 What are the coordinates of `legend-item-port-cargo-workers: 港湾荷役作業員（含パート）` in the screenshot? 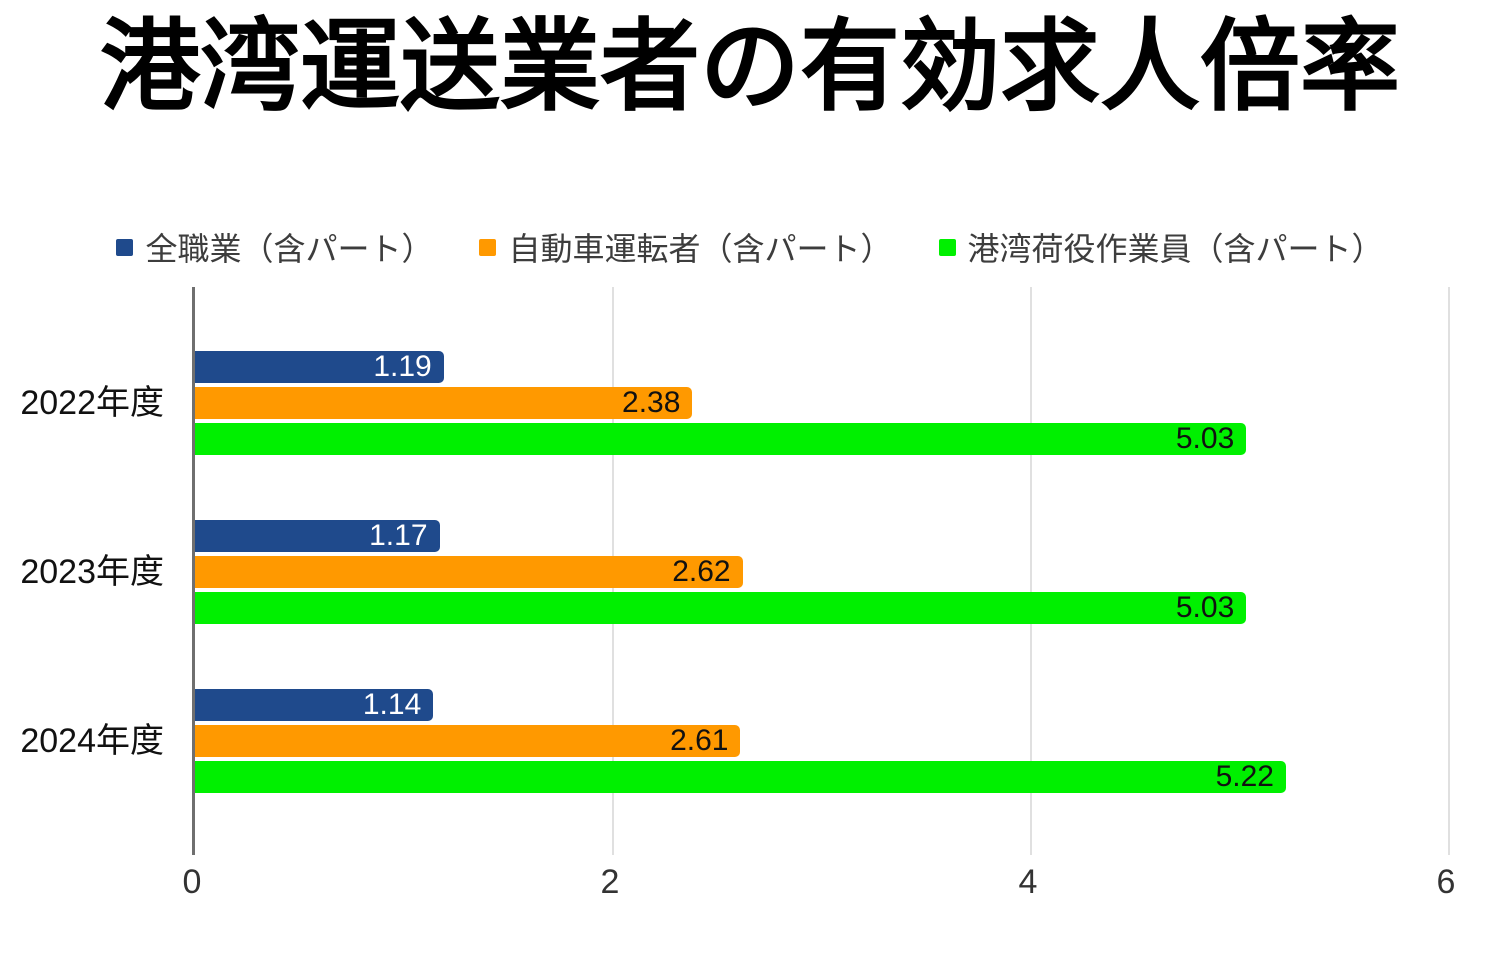 It's located at (1161, 247).